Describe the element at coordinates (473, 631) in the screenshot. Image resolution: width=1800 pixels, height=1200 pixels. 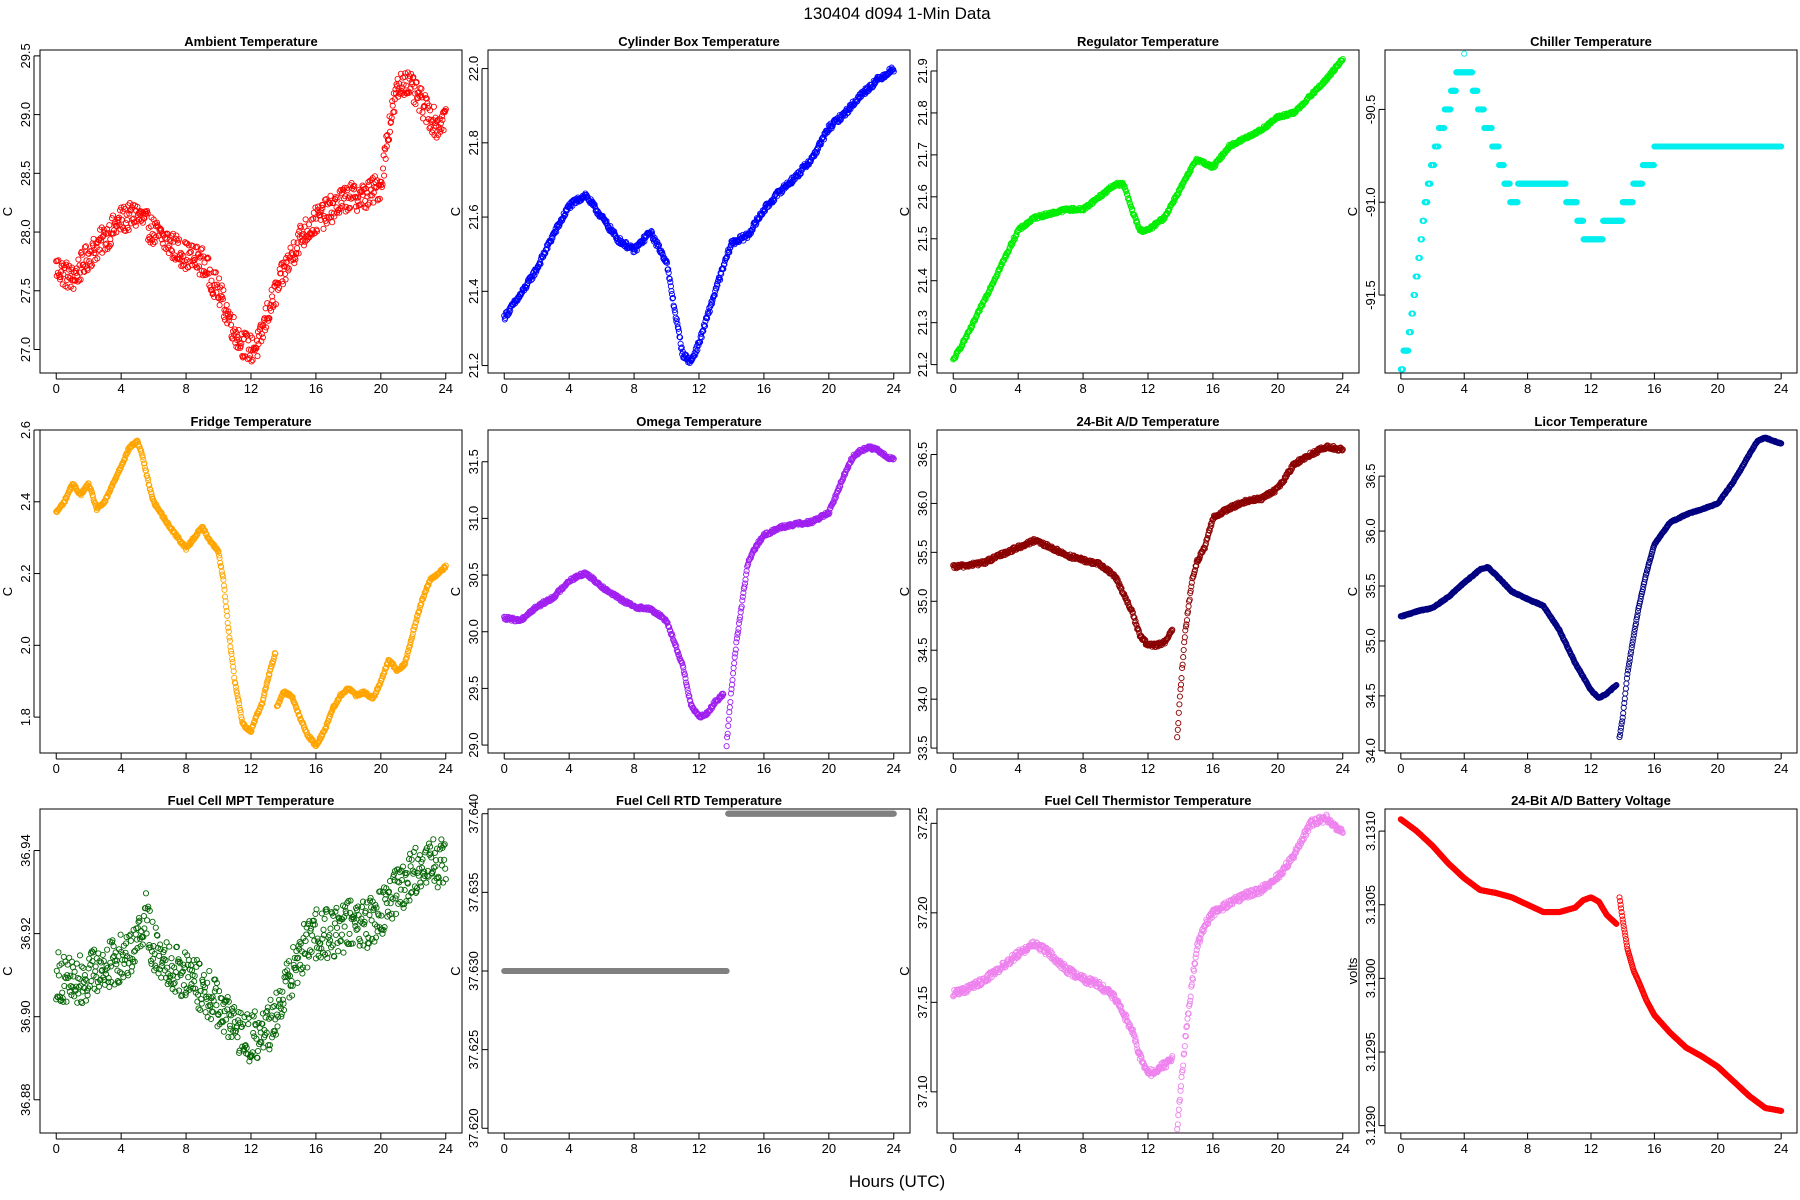
I see `y-tick-label: 30.0` at that location.